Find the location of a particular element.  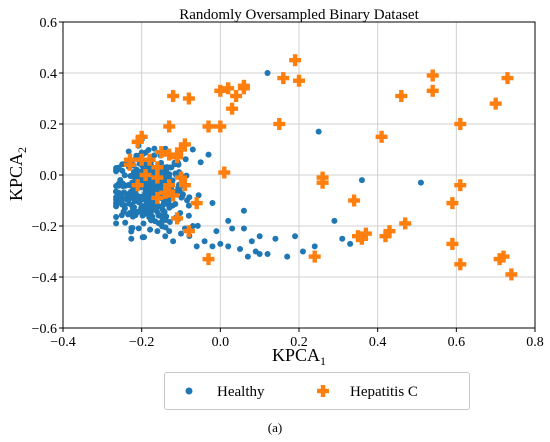

legend-healthy-label: Healthy is located at coordinates (241, 392).